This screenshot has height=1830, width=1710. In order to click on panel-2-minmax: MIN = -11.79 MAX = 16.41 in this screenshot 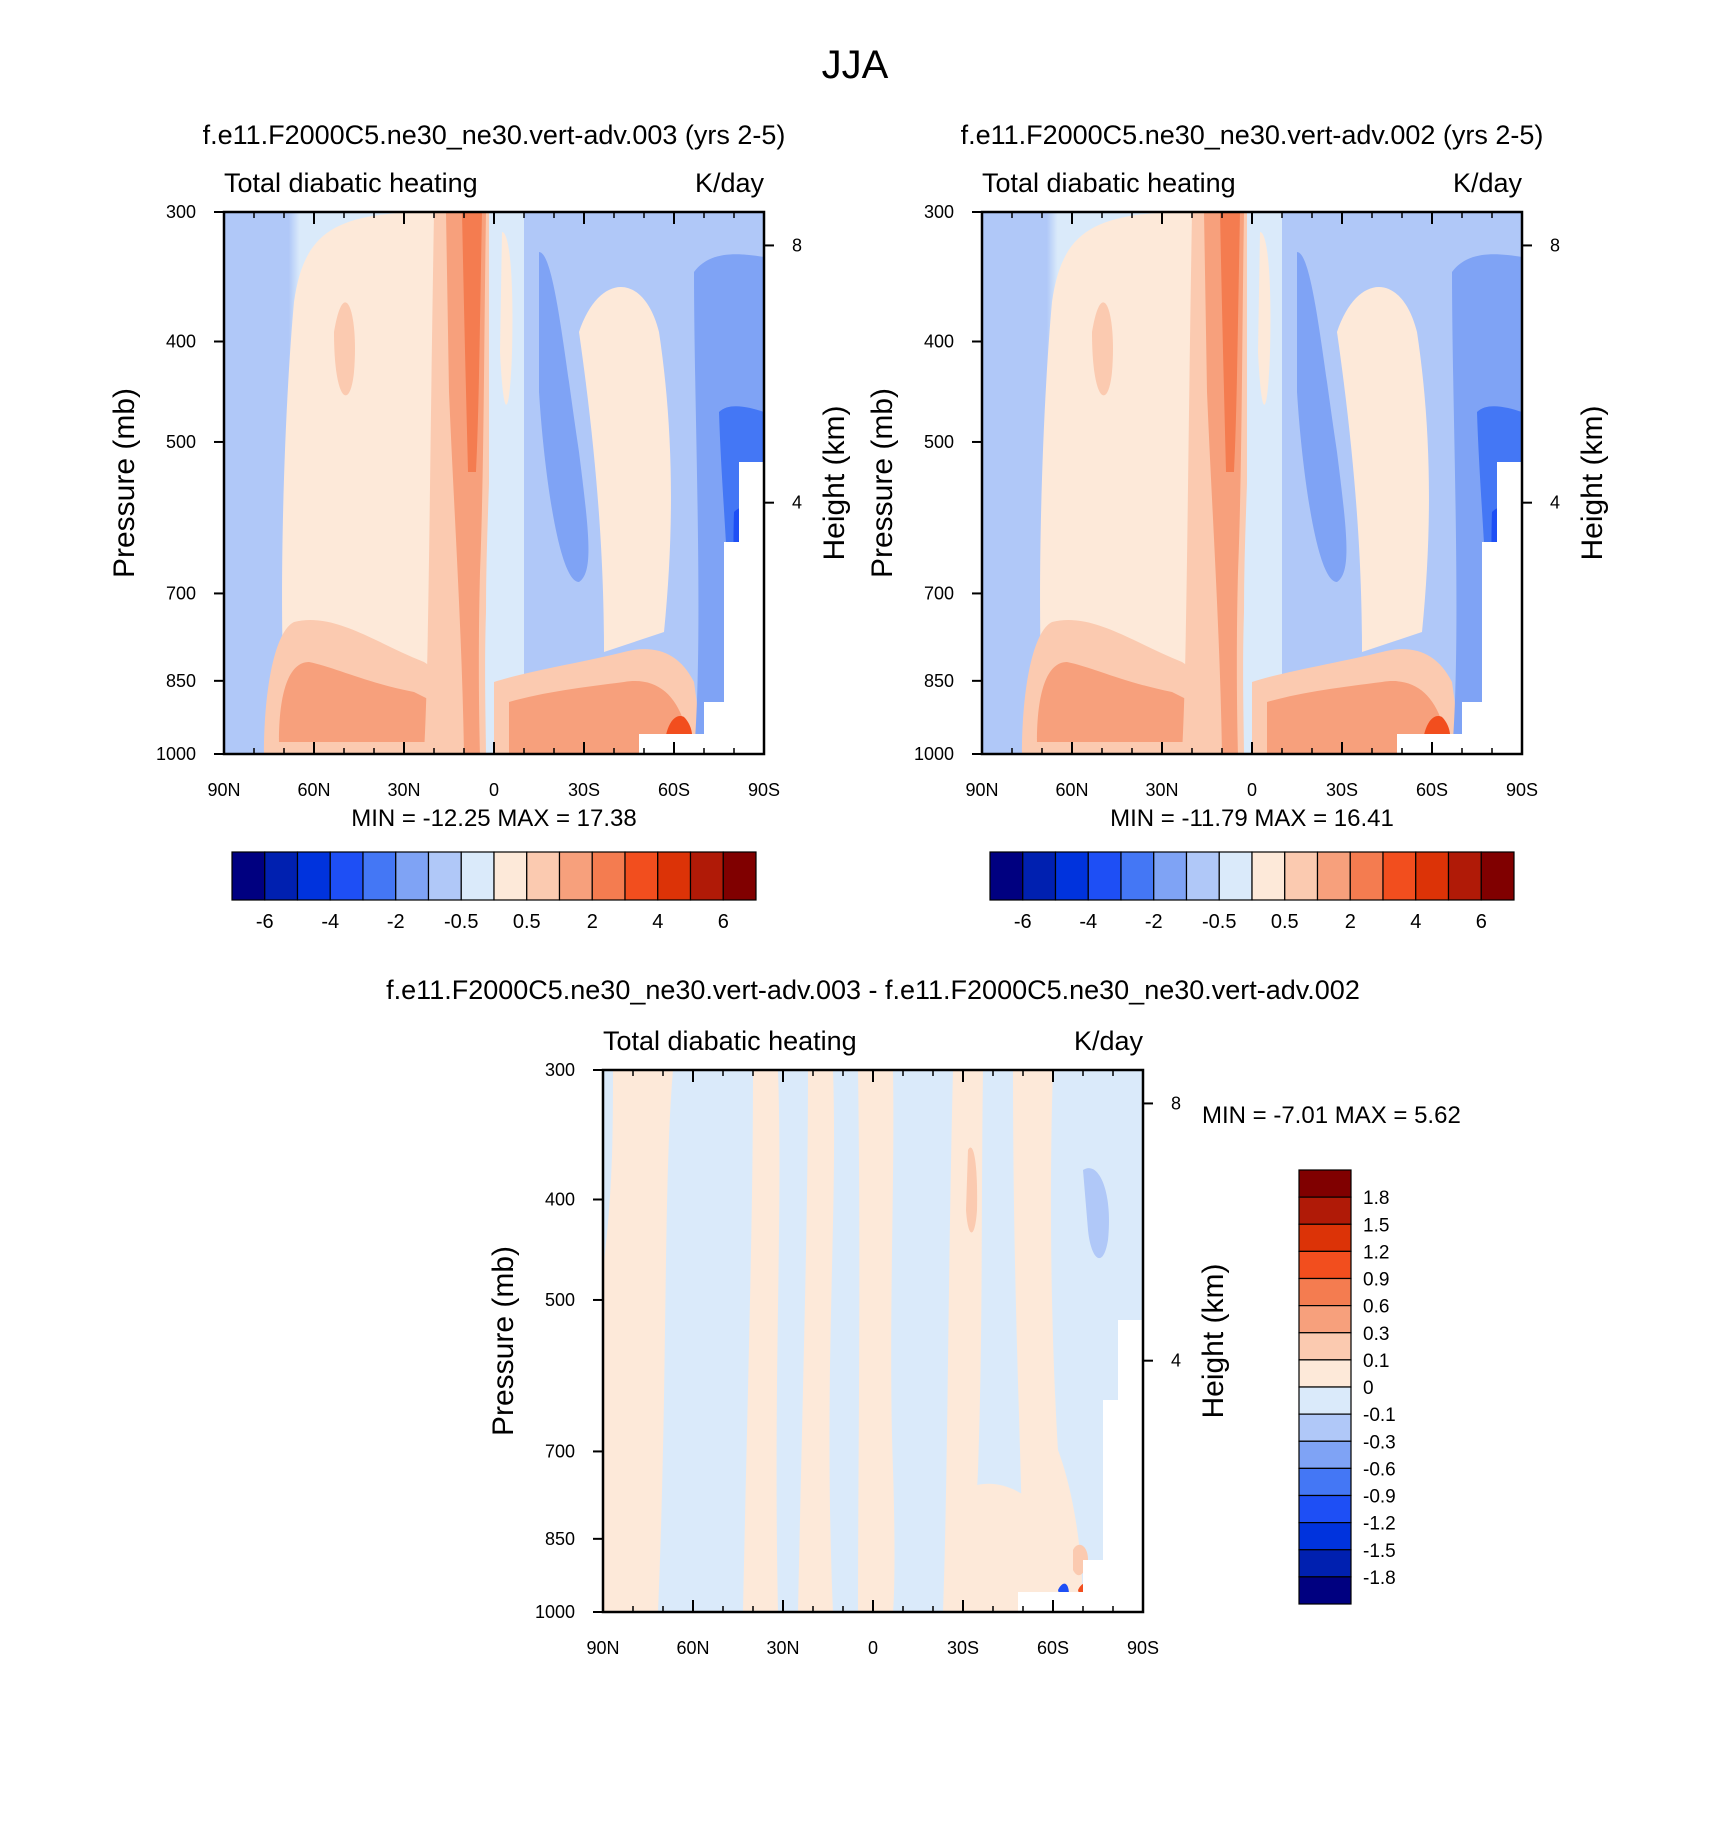, I will do `click(1252, 818)`.